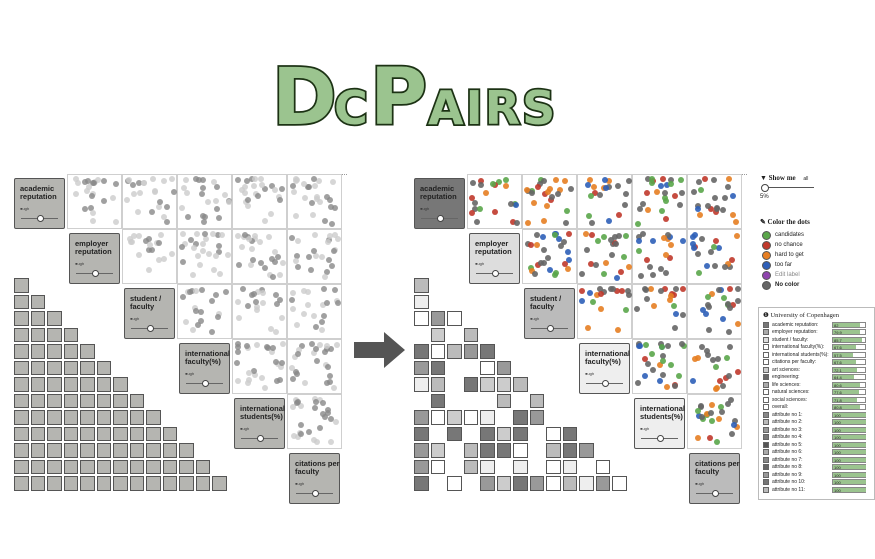  I want to click on attribute-box: employer reputation ●ugh, so click(494, 258).